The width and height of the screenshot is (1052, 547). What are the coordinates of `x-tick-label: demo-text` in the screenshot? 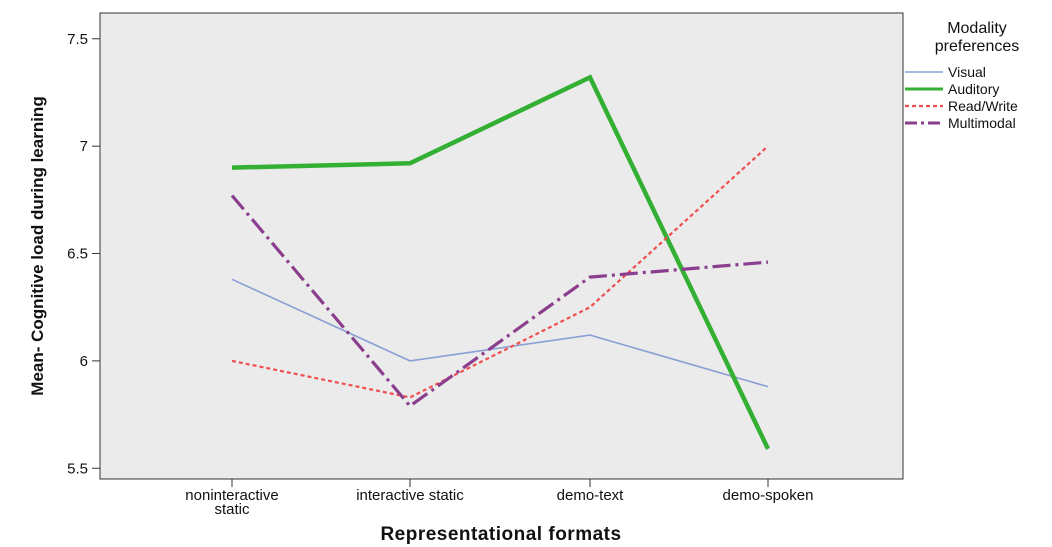 It's located at (591, 495).